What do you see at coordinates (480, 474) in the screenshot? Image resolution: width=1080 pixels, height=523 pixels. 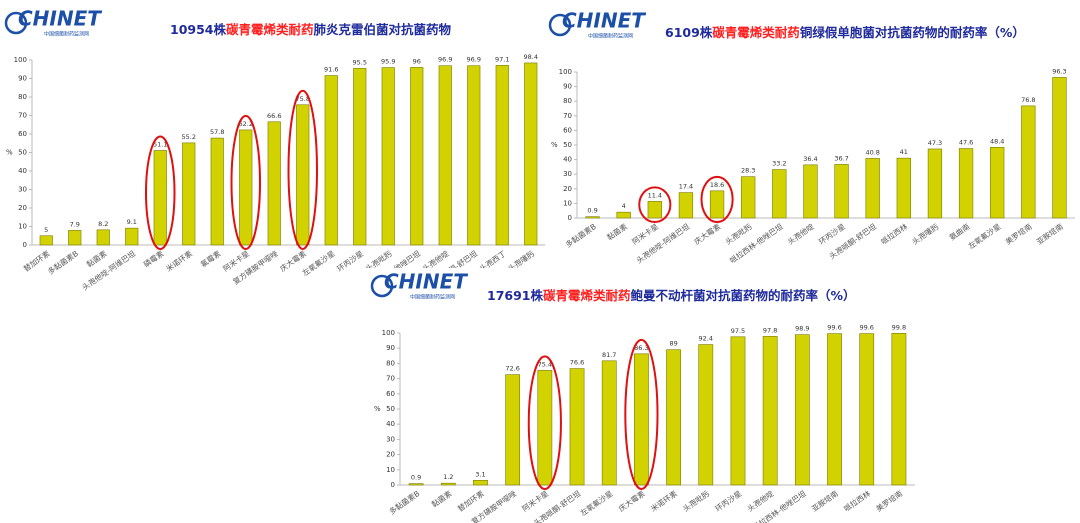 I see `value-label: 3.1` at bounding box center [480, 474].